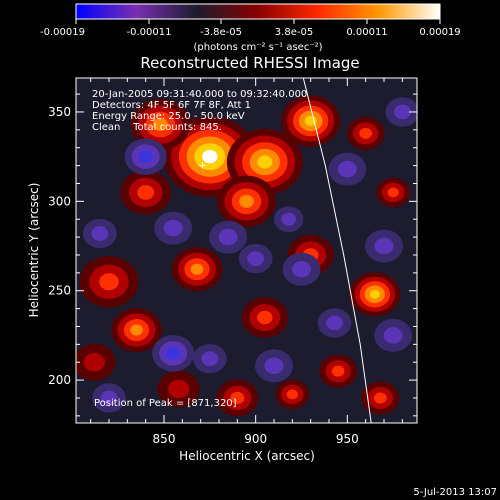  What do you see at coordinates (347, 439) in the screenshot?
I see `x-tick-label: 950` at bounding box center [347, 439].